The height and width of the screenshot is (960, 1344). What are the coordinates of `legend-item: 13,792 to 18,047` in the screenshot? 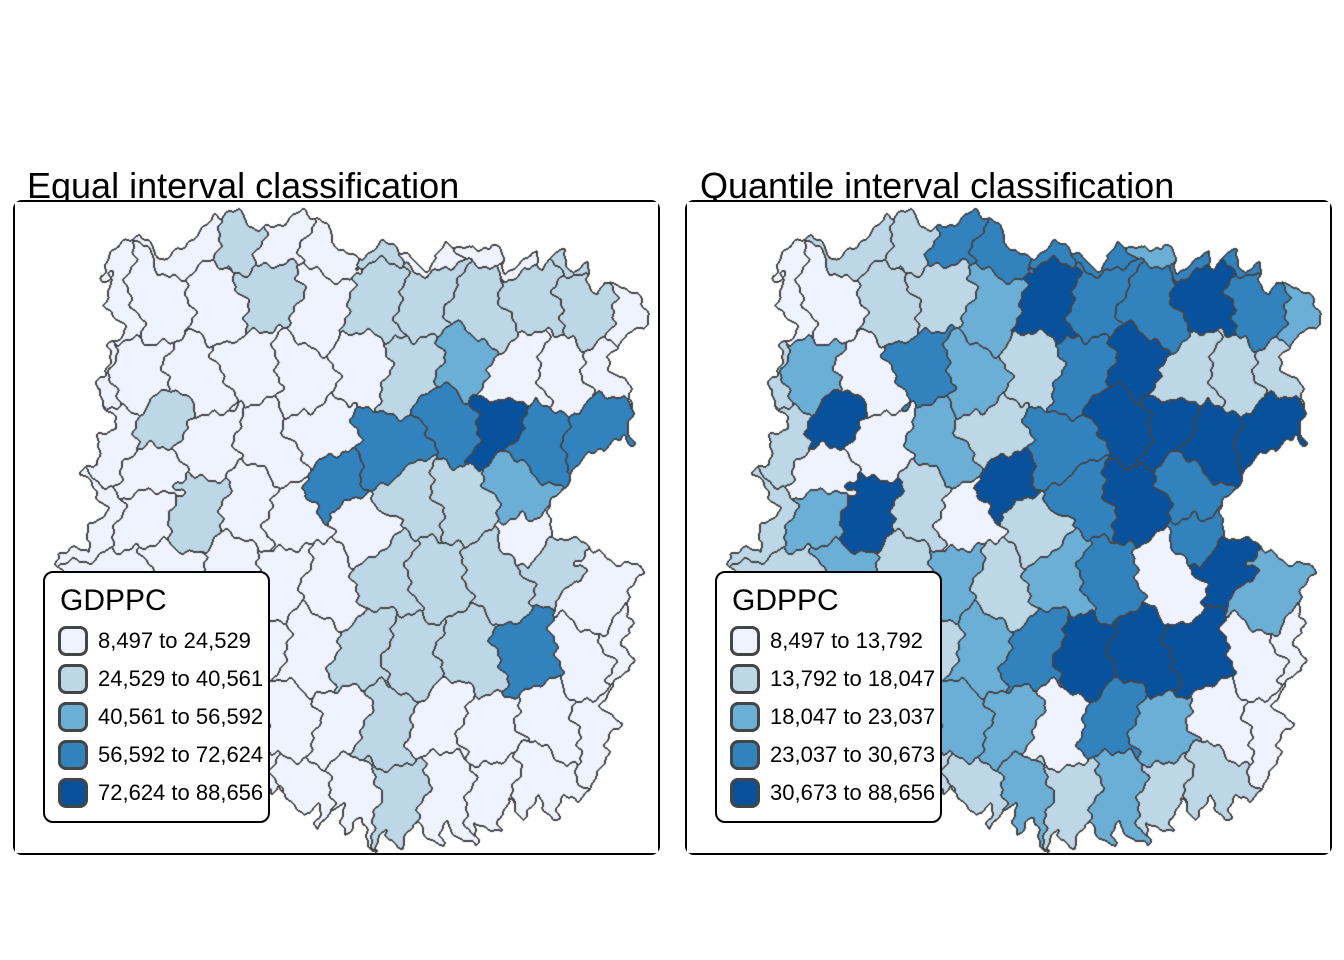 It's located at (832, 679).